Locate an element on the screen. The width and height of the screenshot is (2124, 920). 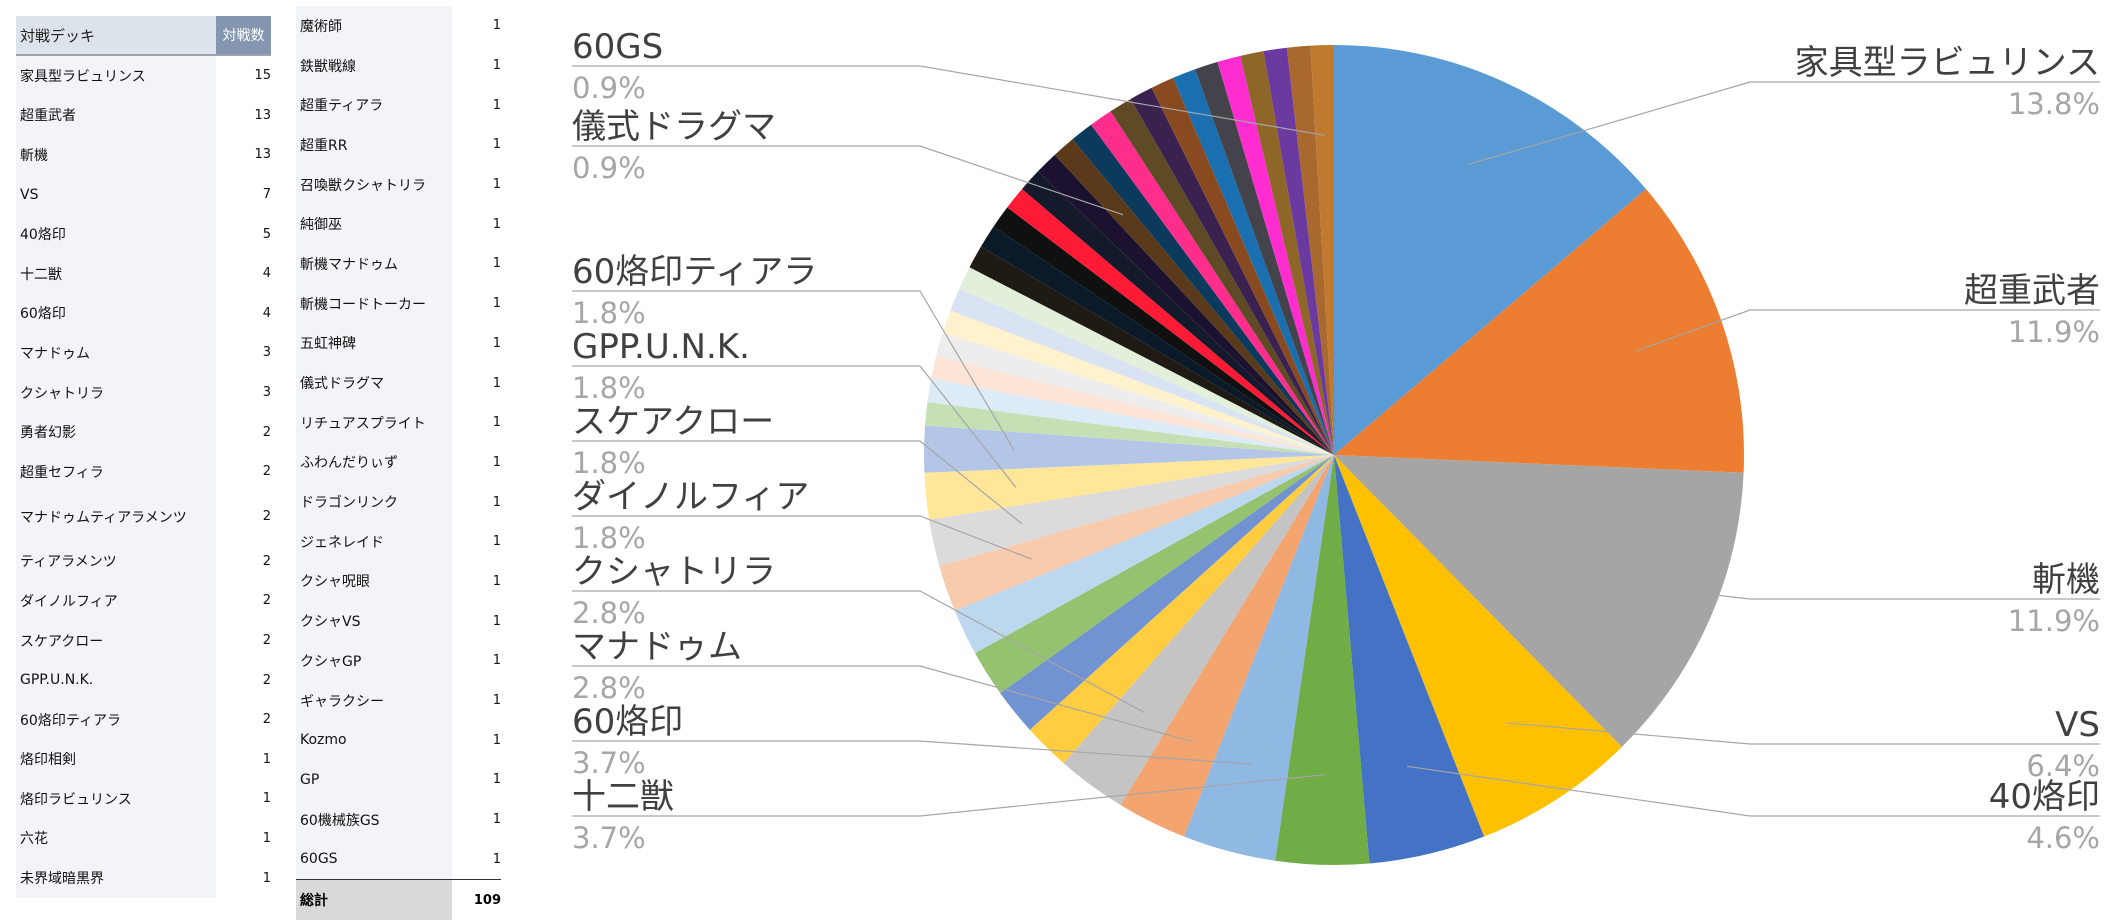
deck-name: 60機械族GS is located at coordinates (374, 819).